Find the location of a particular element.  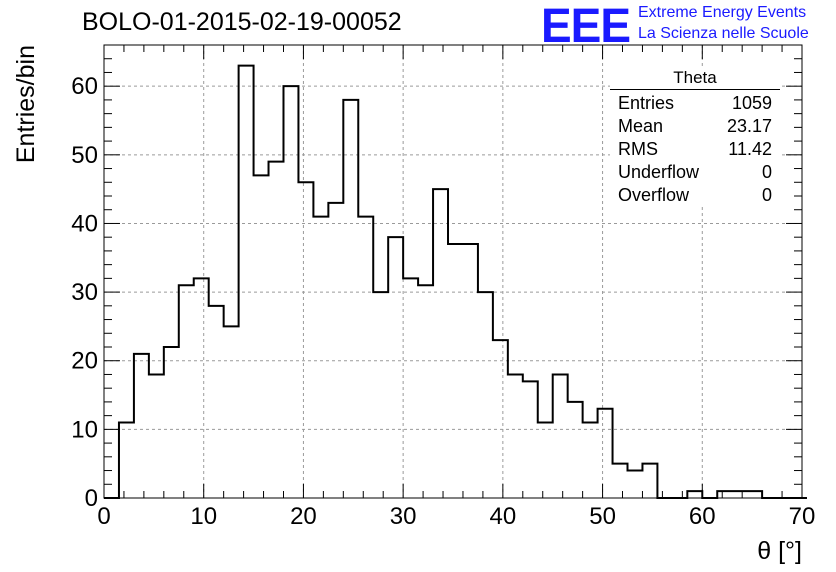

y-tick-label: 30 is located at coordinates (84, 292).